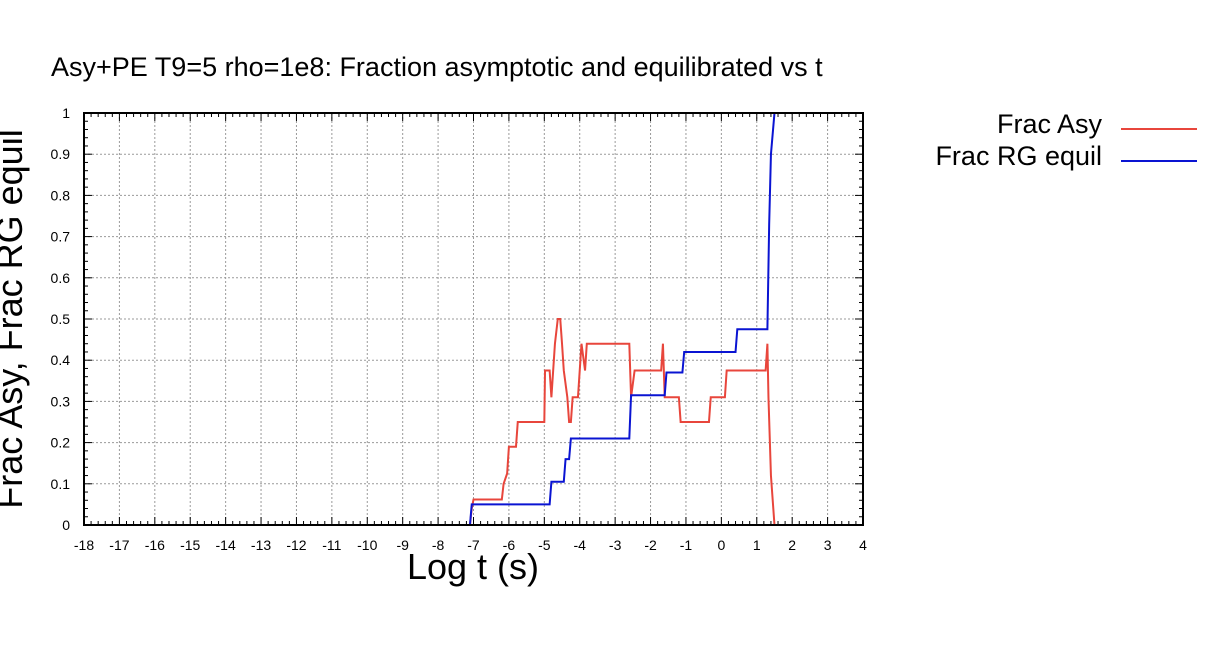 This screenshot has width=1224, height=648. What do you see at coordinates (473, 545) in the screenshot?
I see `x-tick-label: -7` at bounding box center [473, 545].